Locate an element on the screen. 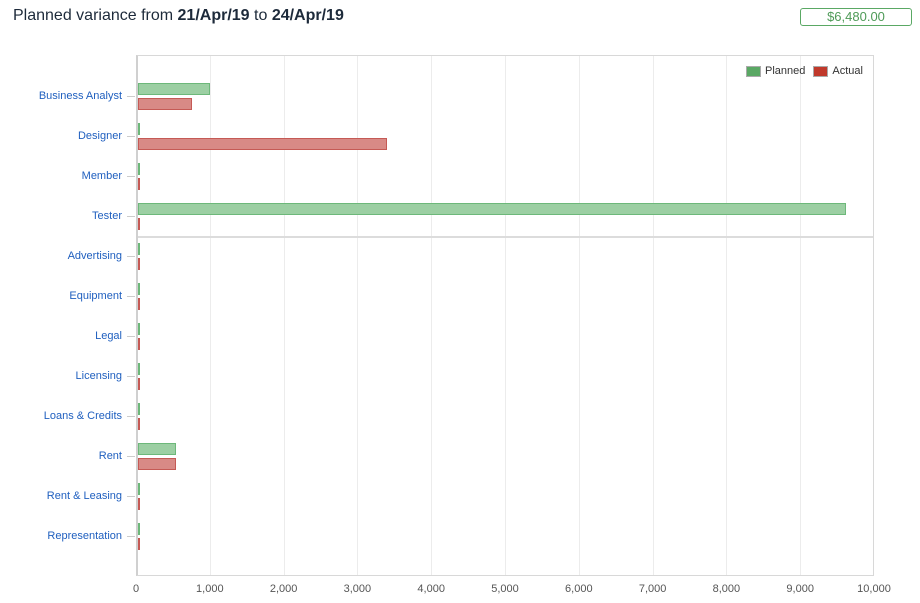 The height and width of the screenshot is (603, 920). category-label: Rent is located at coordinates (110, 456).